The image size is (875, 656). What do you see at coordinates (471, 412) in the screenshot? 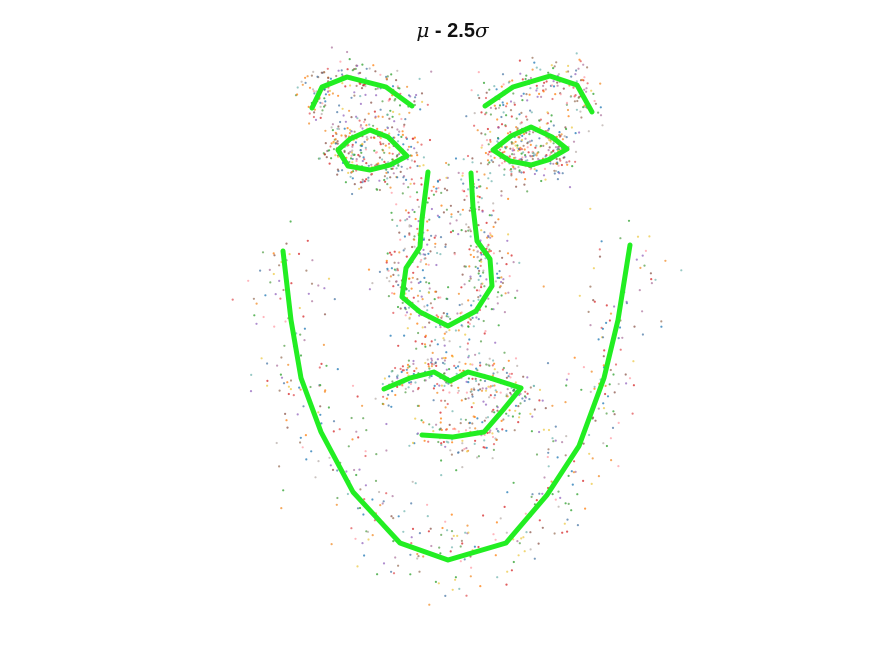
I see `lower-lip` at bounding box center [471, 412].